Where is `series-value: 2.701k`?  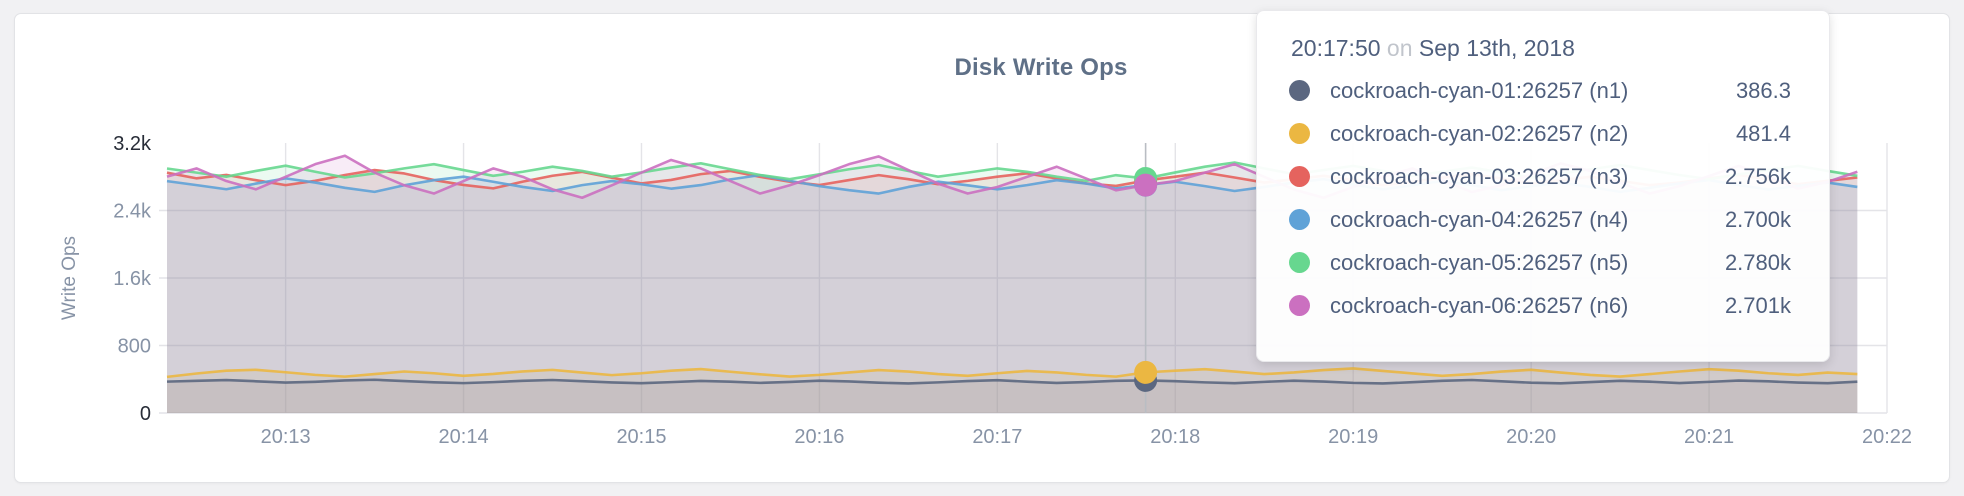 series-value: 2.701k is located at coordinates (1757, 305).